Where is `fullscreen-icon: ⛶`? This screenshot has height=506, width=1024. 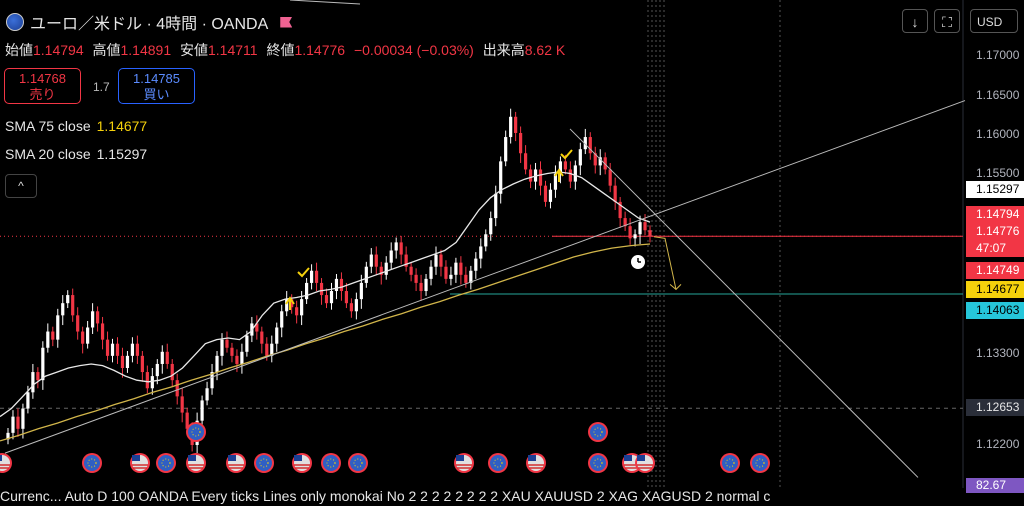 fullscreen-icon: ⛶ is located at coordinates (947, 21).